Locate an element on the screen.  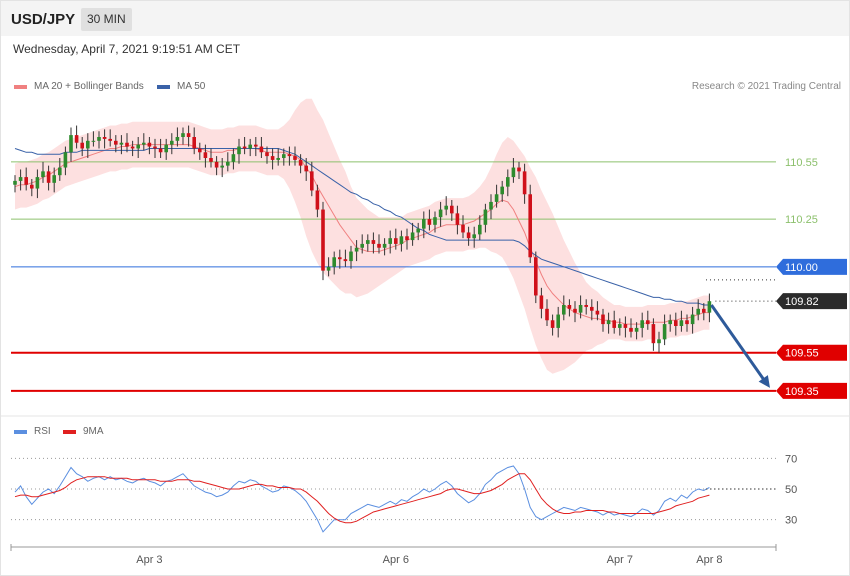
rsi-line is located at coordinates (362, 499).